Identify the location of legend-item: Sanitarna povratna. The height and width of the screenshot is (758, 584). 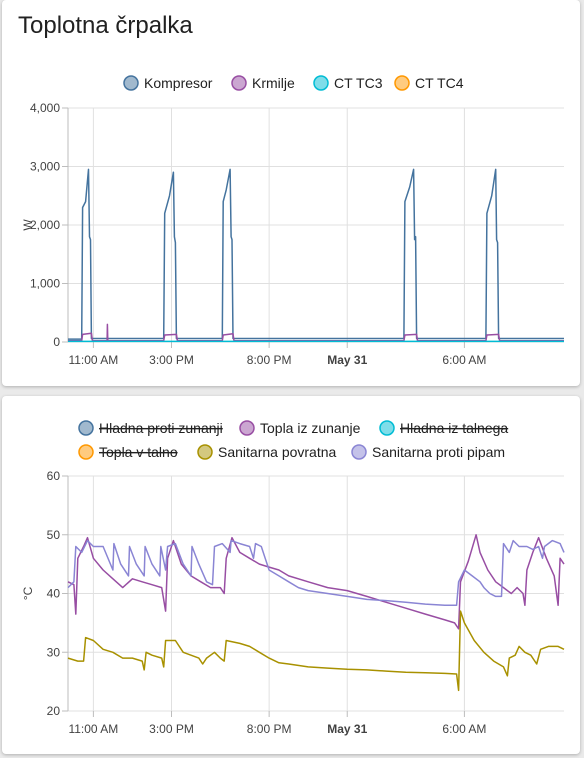
(267, 452).